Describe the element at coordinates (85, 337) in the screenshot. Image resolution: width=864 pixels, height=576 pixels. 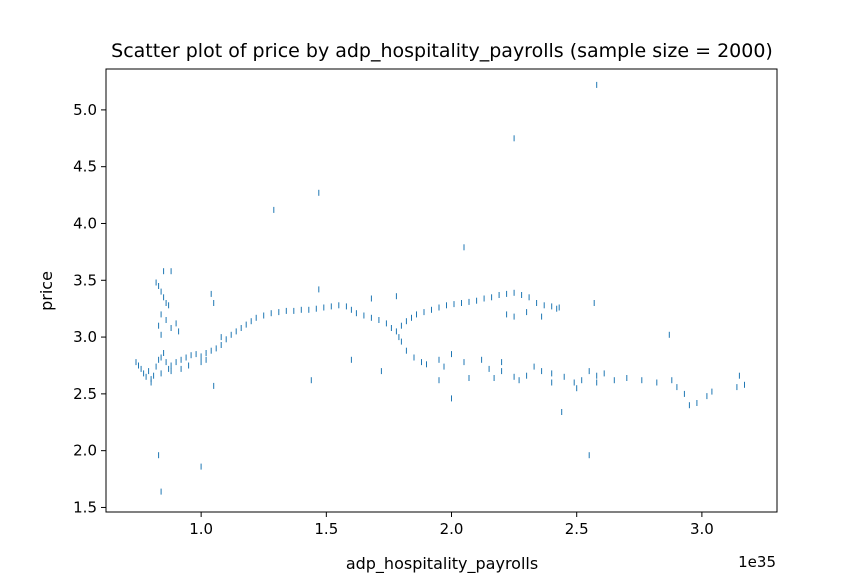
I see `y-tick-label: 3.0` at that location.